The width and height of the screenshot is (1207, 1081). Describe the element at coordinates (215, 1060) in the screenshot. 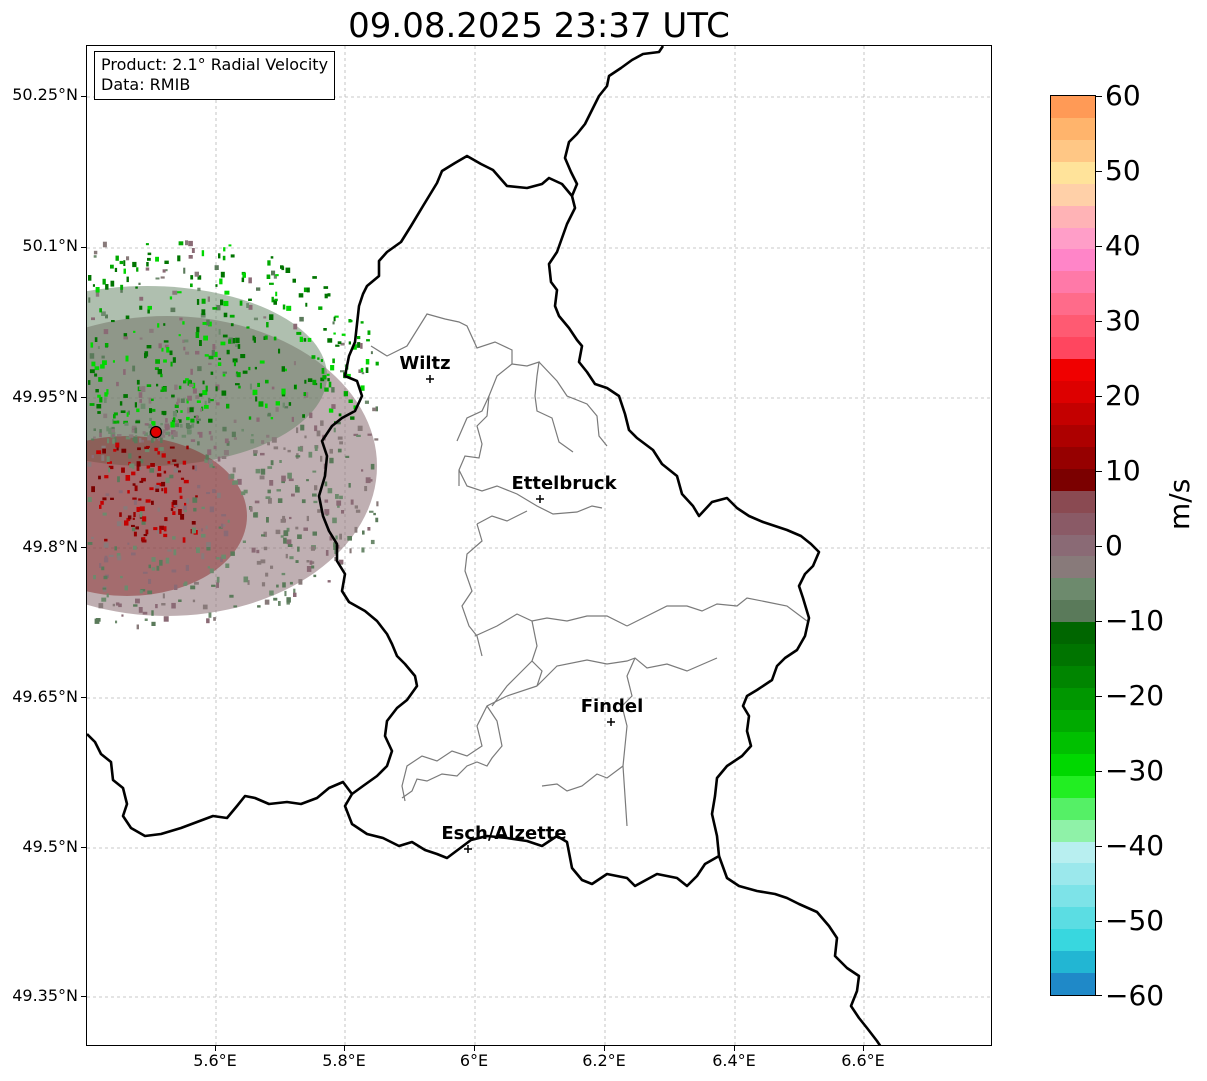

I see `x-tick-label: 5.6°E` at that location.